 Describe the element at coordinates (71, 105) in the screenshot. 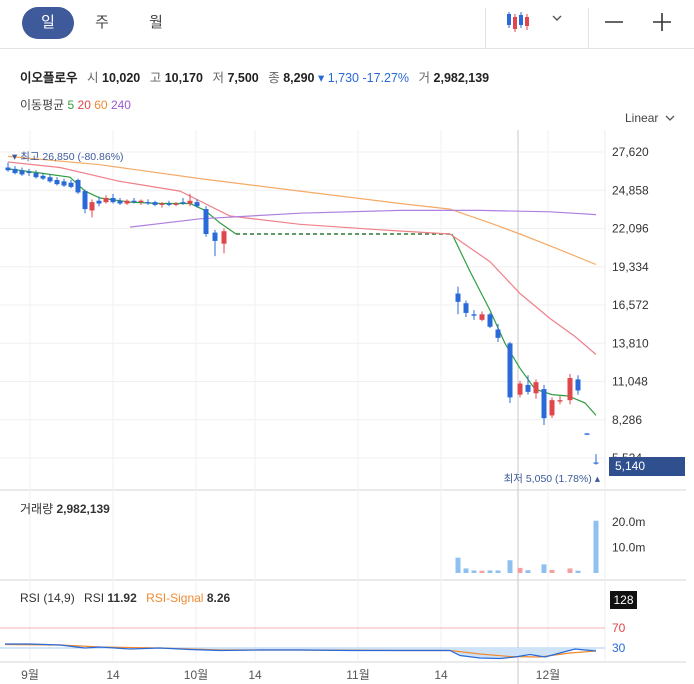

I see `ma-5-label: 5` at that location.